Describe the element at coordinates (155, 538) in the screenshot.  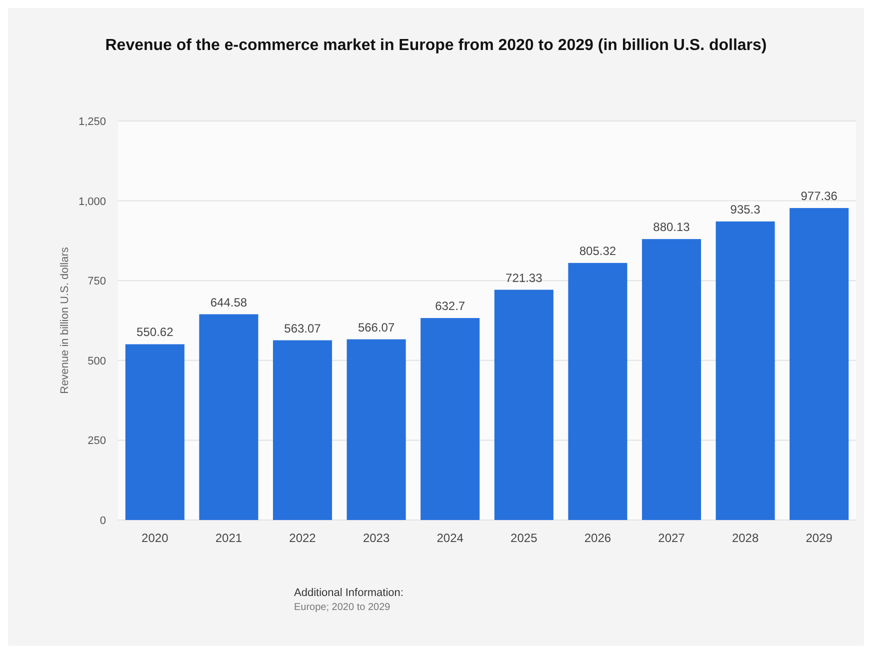
I see `x-tick-label: 2020` at that location.